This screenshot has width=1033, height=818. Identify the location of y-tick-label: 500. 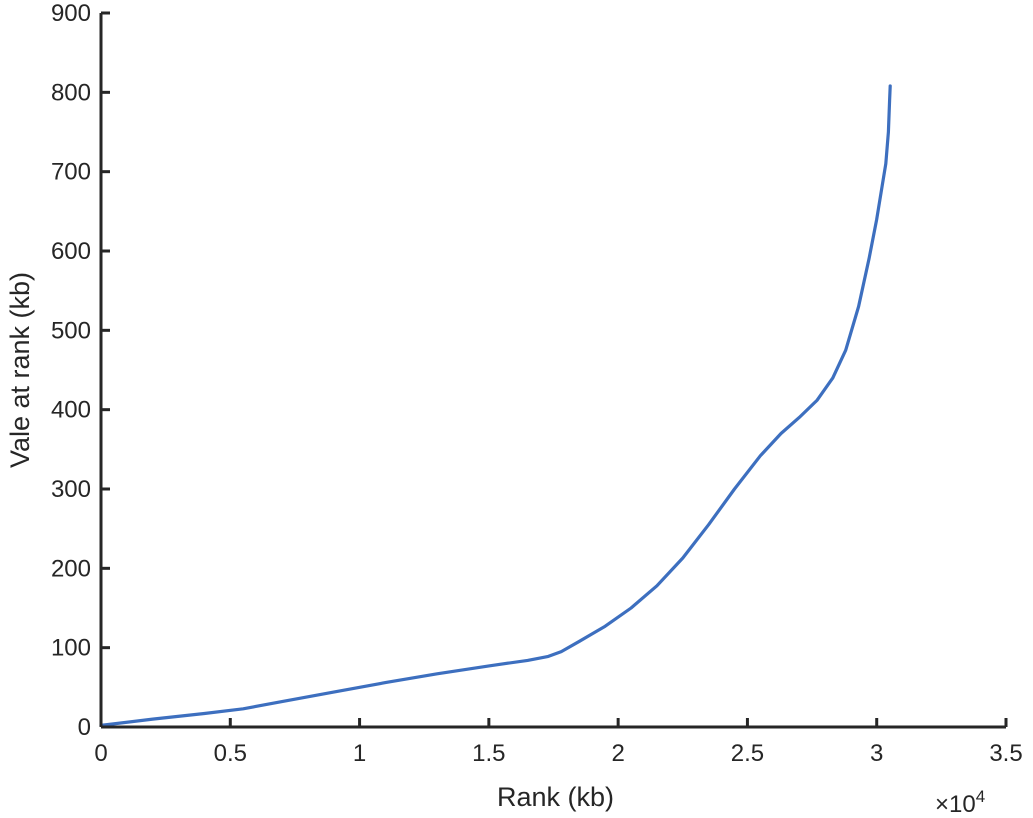
(71, 330).